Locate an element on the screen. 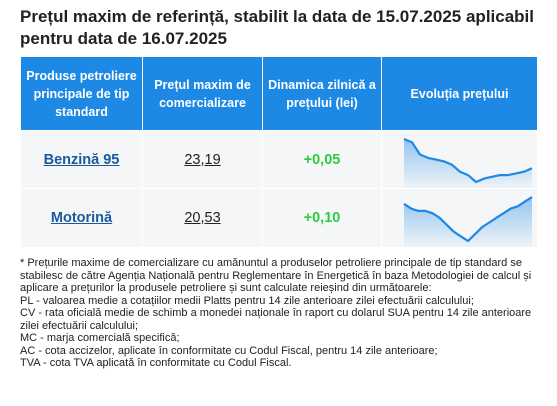 The image size is (557, 406). column-header-max-price: Prețul maxim de comercializare is located at coordinates (202, 93).